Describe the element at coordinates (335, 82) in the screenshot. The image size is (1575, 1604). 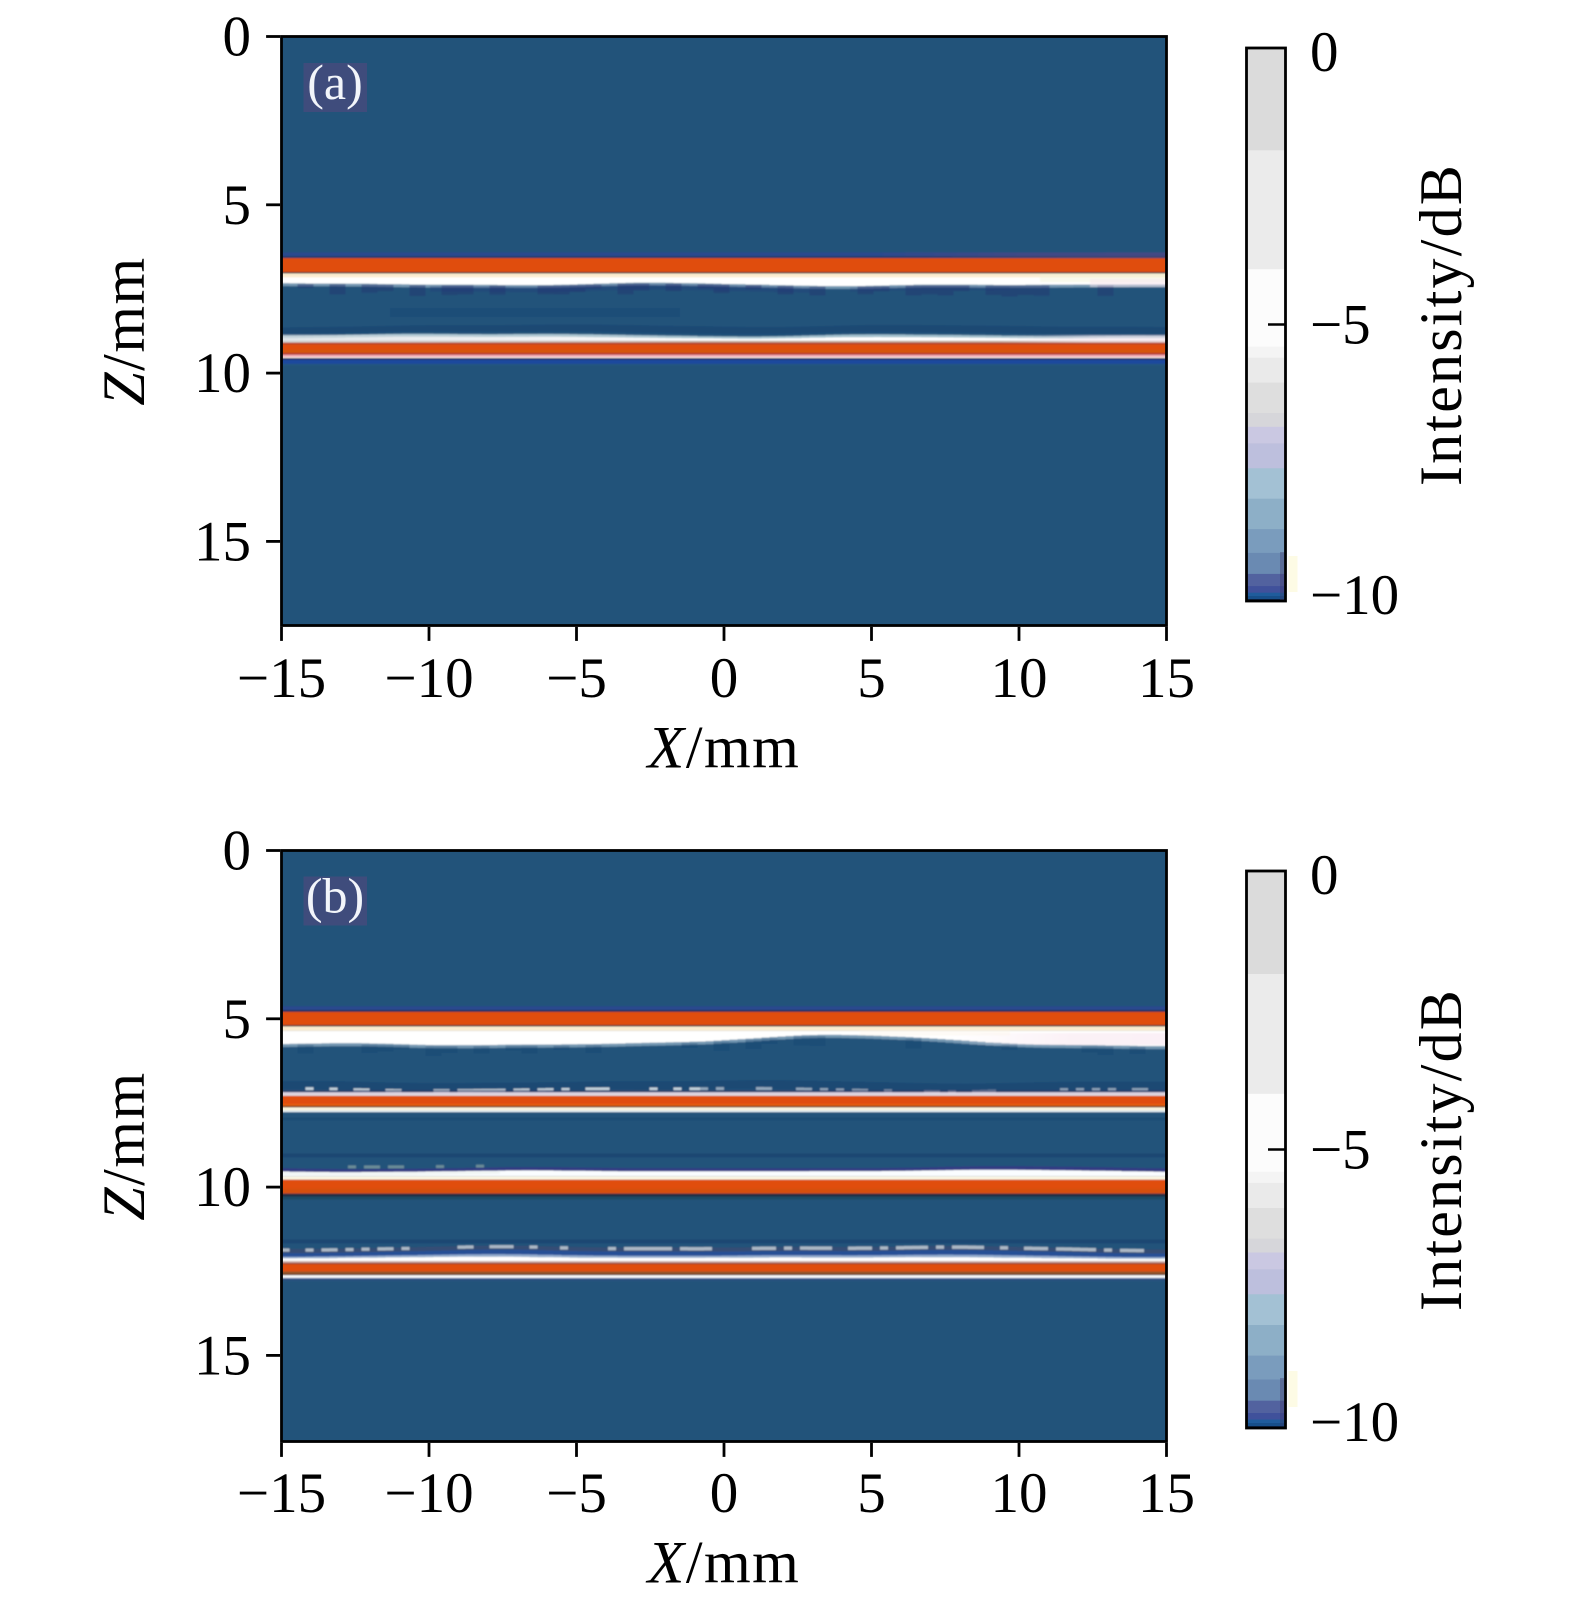
I see `svg-text: (a)` at that location.